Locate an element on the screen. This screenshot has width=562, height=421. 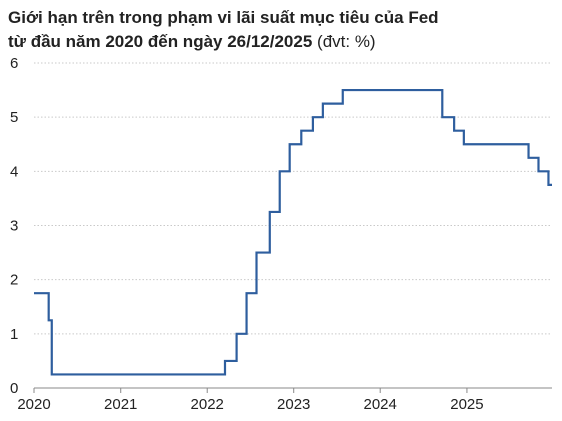
chart-unit-label: (đvt: %) is located at coordinates (346, 41).